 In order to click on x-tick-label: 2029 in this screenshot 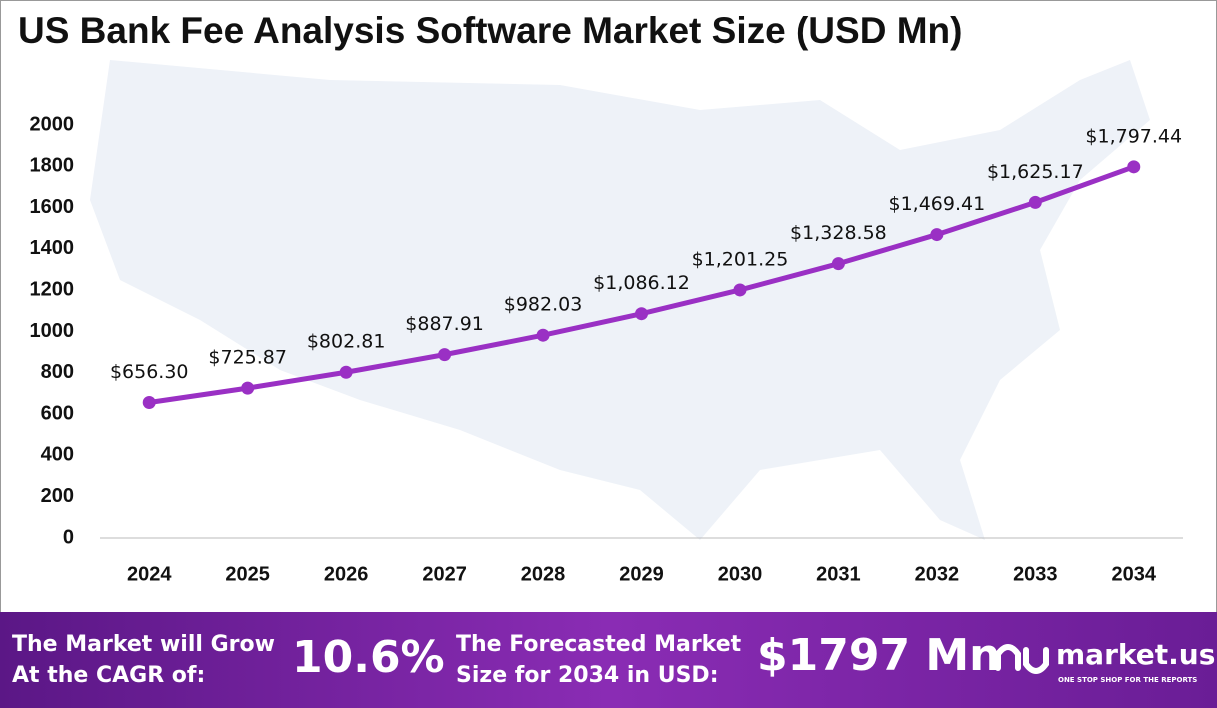, I will do `click(641, 574)`.